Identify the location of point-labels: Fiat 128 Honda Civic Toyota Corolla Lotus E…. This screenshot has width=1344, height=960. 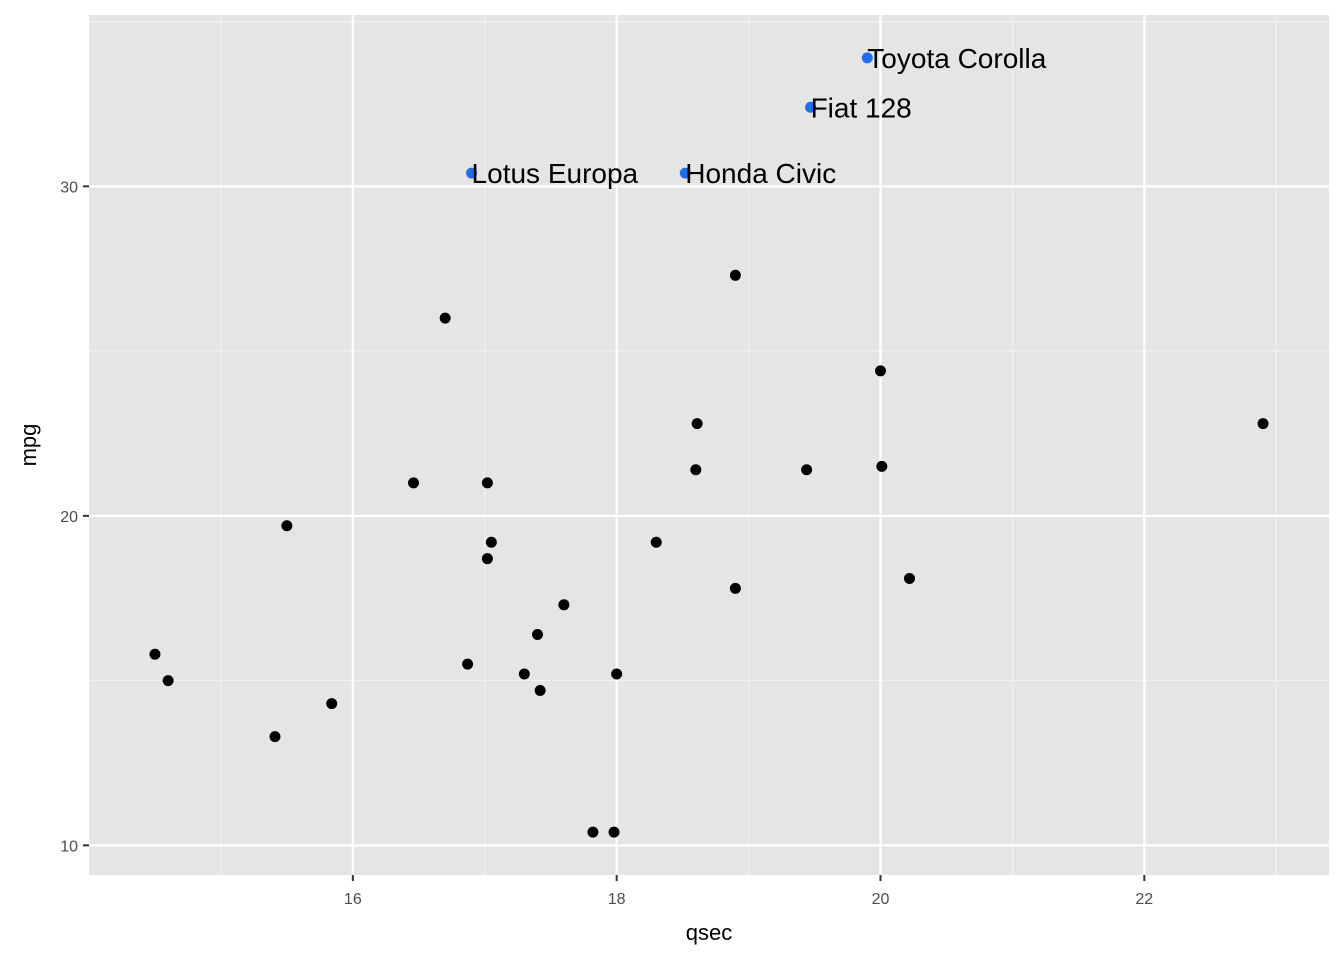
(759, 116).